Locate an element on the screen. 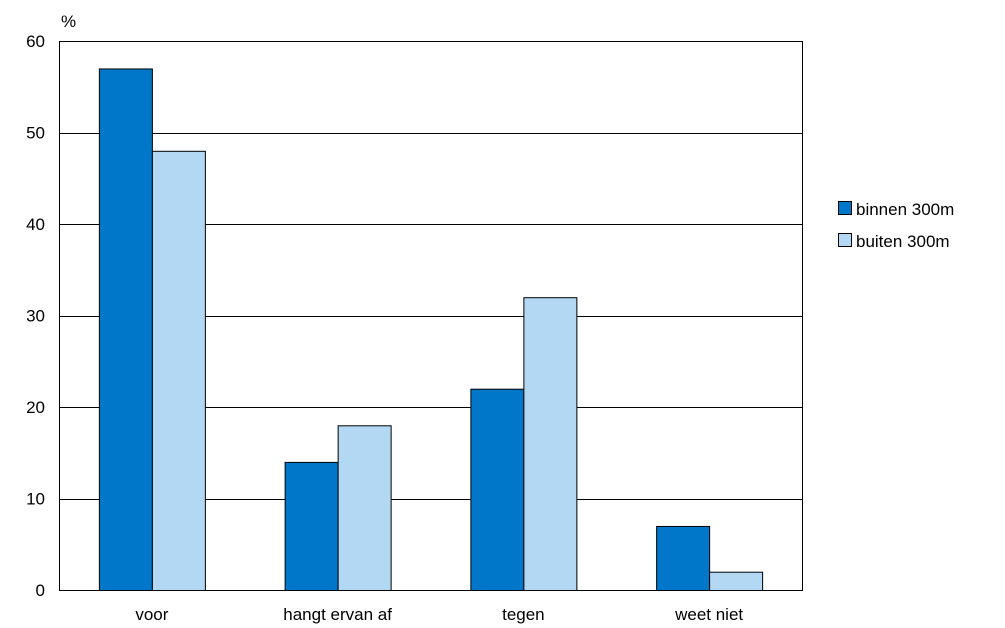 This screenshot has width=1005, height=628. y-tick-label: 20 is located at coordinates (35, 407).